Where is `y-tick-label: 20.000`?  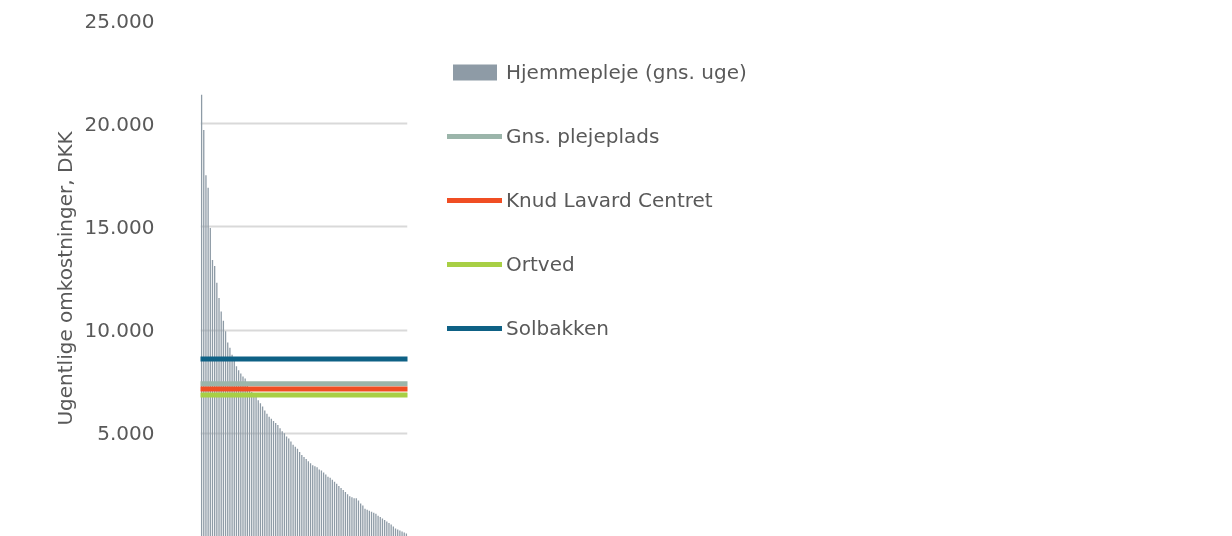 y-tick-label: 20.000 is located at coordinates (119, 123).